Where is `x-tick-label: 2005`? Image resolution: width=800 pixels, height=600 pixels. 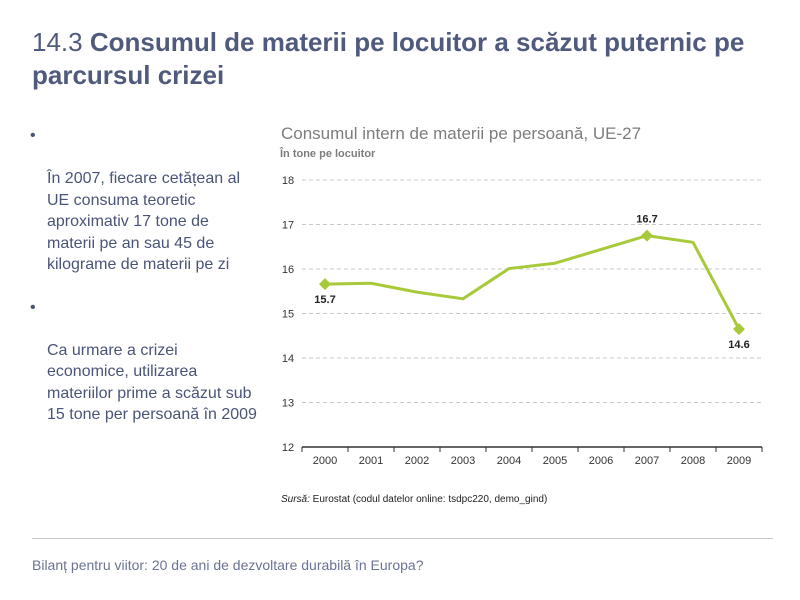
x-tick-label: 2005 is located at coordinates (555, 461).